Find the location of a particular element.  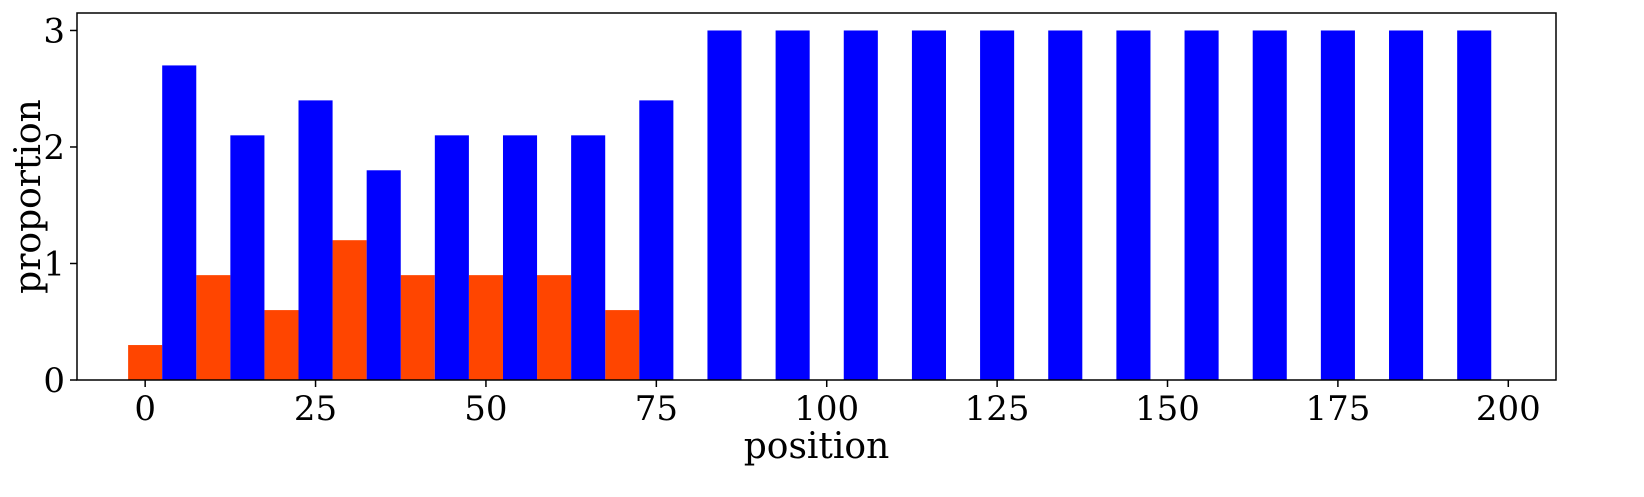

bar-s1-x20 is located at coordinates (281, 345).